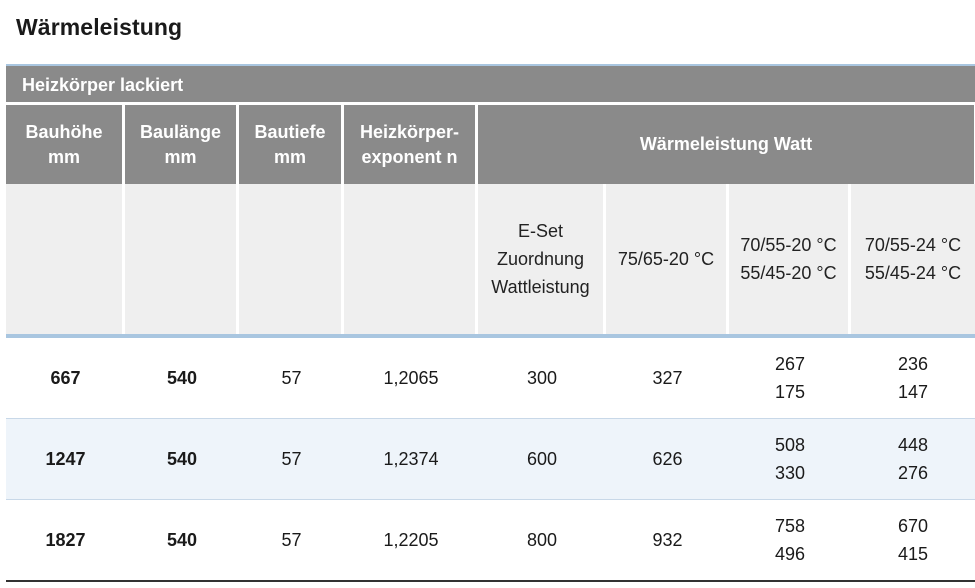 Image resolution: width=975 pixels, height=588 pixels. What do you see at coordinates (291, 144) in the screenshot?
I see `header-bautiefe: Bautiefe mm` at bounding box center [291, 144].